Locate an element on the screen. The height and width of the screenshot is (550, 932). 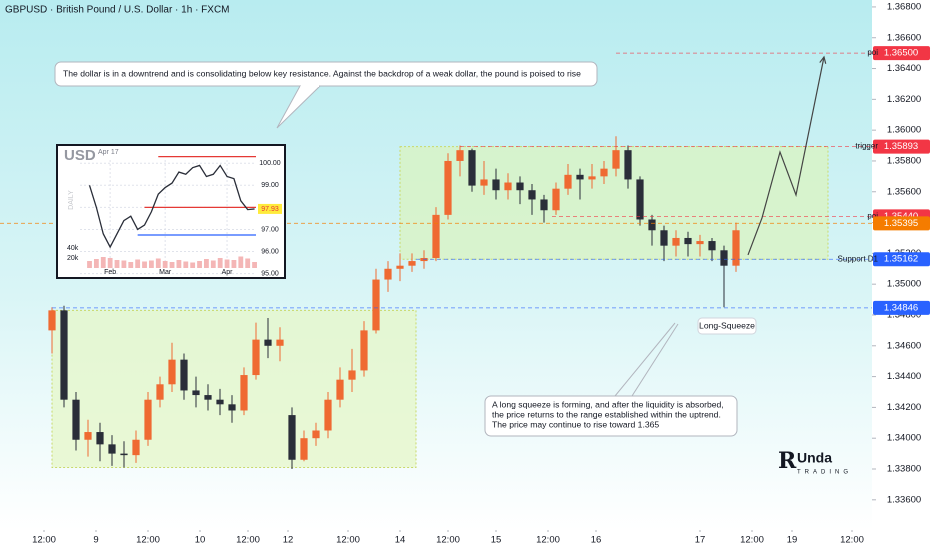
y-tick-label: 1.36200 is located at coordinates (904, 99).